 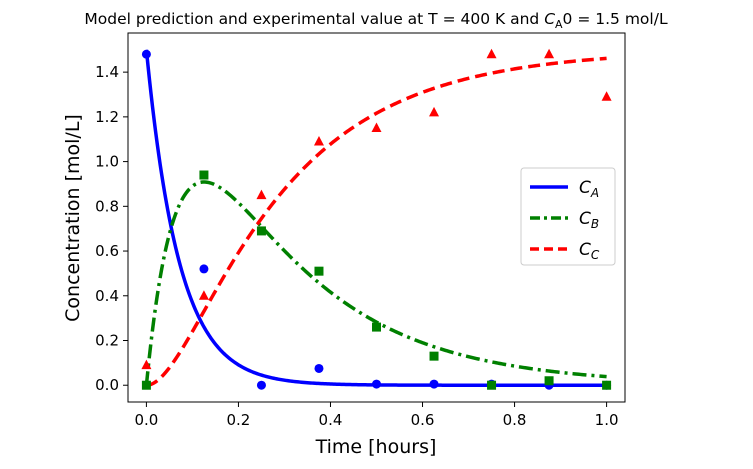 What do you see at coordinates (107, 341) in the screenshot?
I see `y-tick-label: 0.2` at bounding box center [107, 341].